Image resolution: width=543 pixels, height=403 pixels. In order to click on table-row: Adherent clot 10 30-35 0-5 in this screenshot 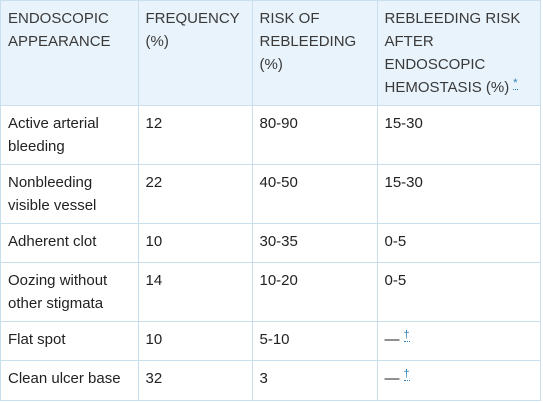, I will do `click(270, 243)`.